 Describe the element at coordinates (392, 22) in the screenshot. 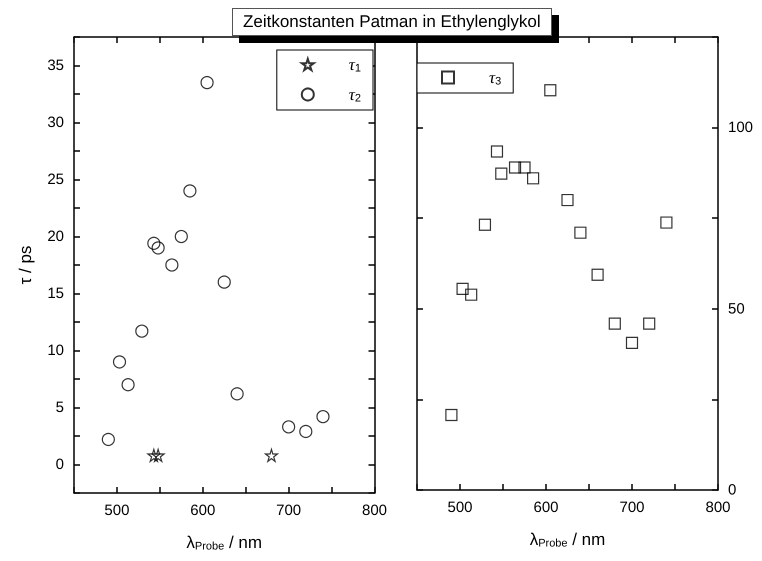

I see `chart-title: Zeitkonstanten Patman in Ethylenglykol` at that location.